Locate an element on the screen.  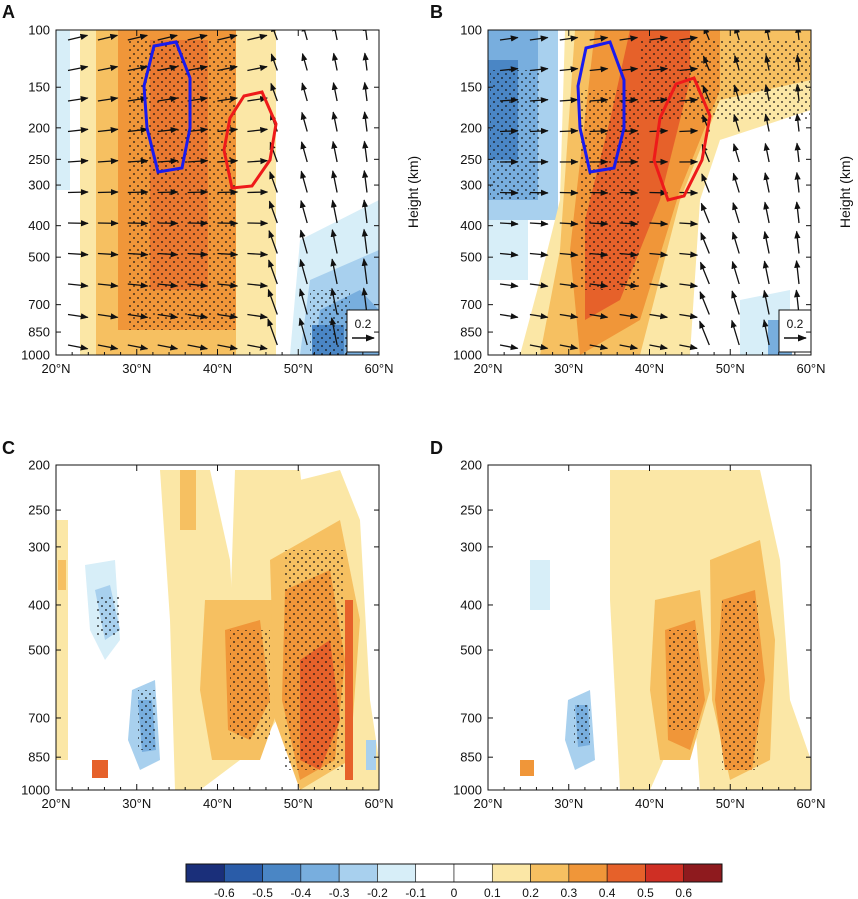
panel-b-label: B is located at coordinates (436, 12).